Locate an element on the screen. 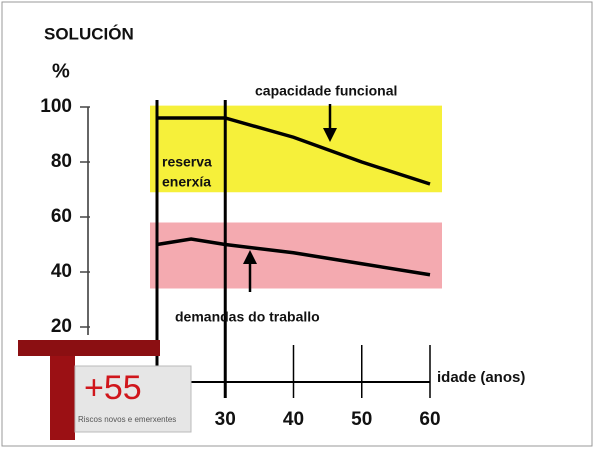  y-tick-label: 40 is located at coordinates (61, 271).